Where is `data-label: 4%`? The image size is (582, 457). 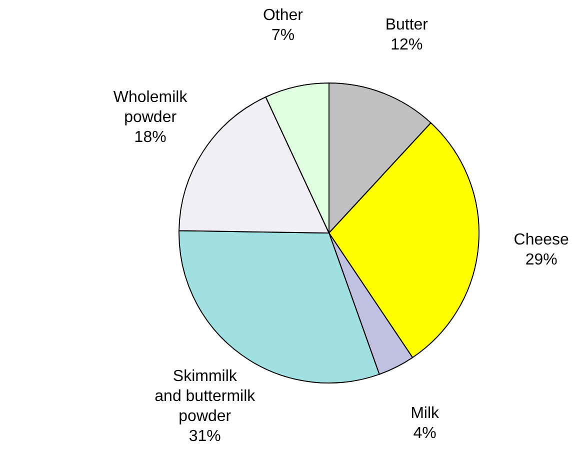
data-label: 4% is located at coordinates (424, 433).